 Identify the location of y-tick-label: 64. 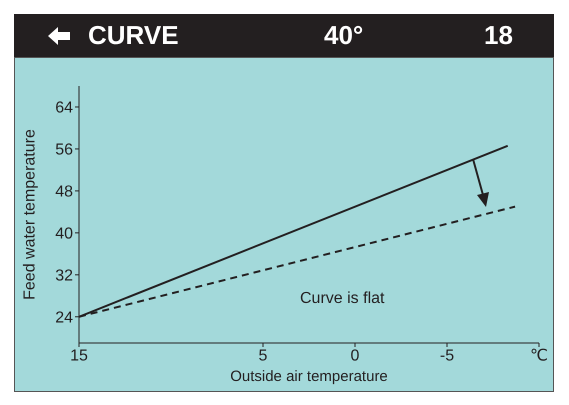
(64, 108).